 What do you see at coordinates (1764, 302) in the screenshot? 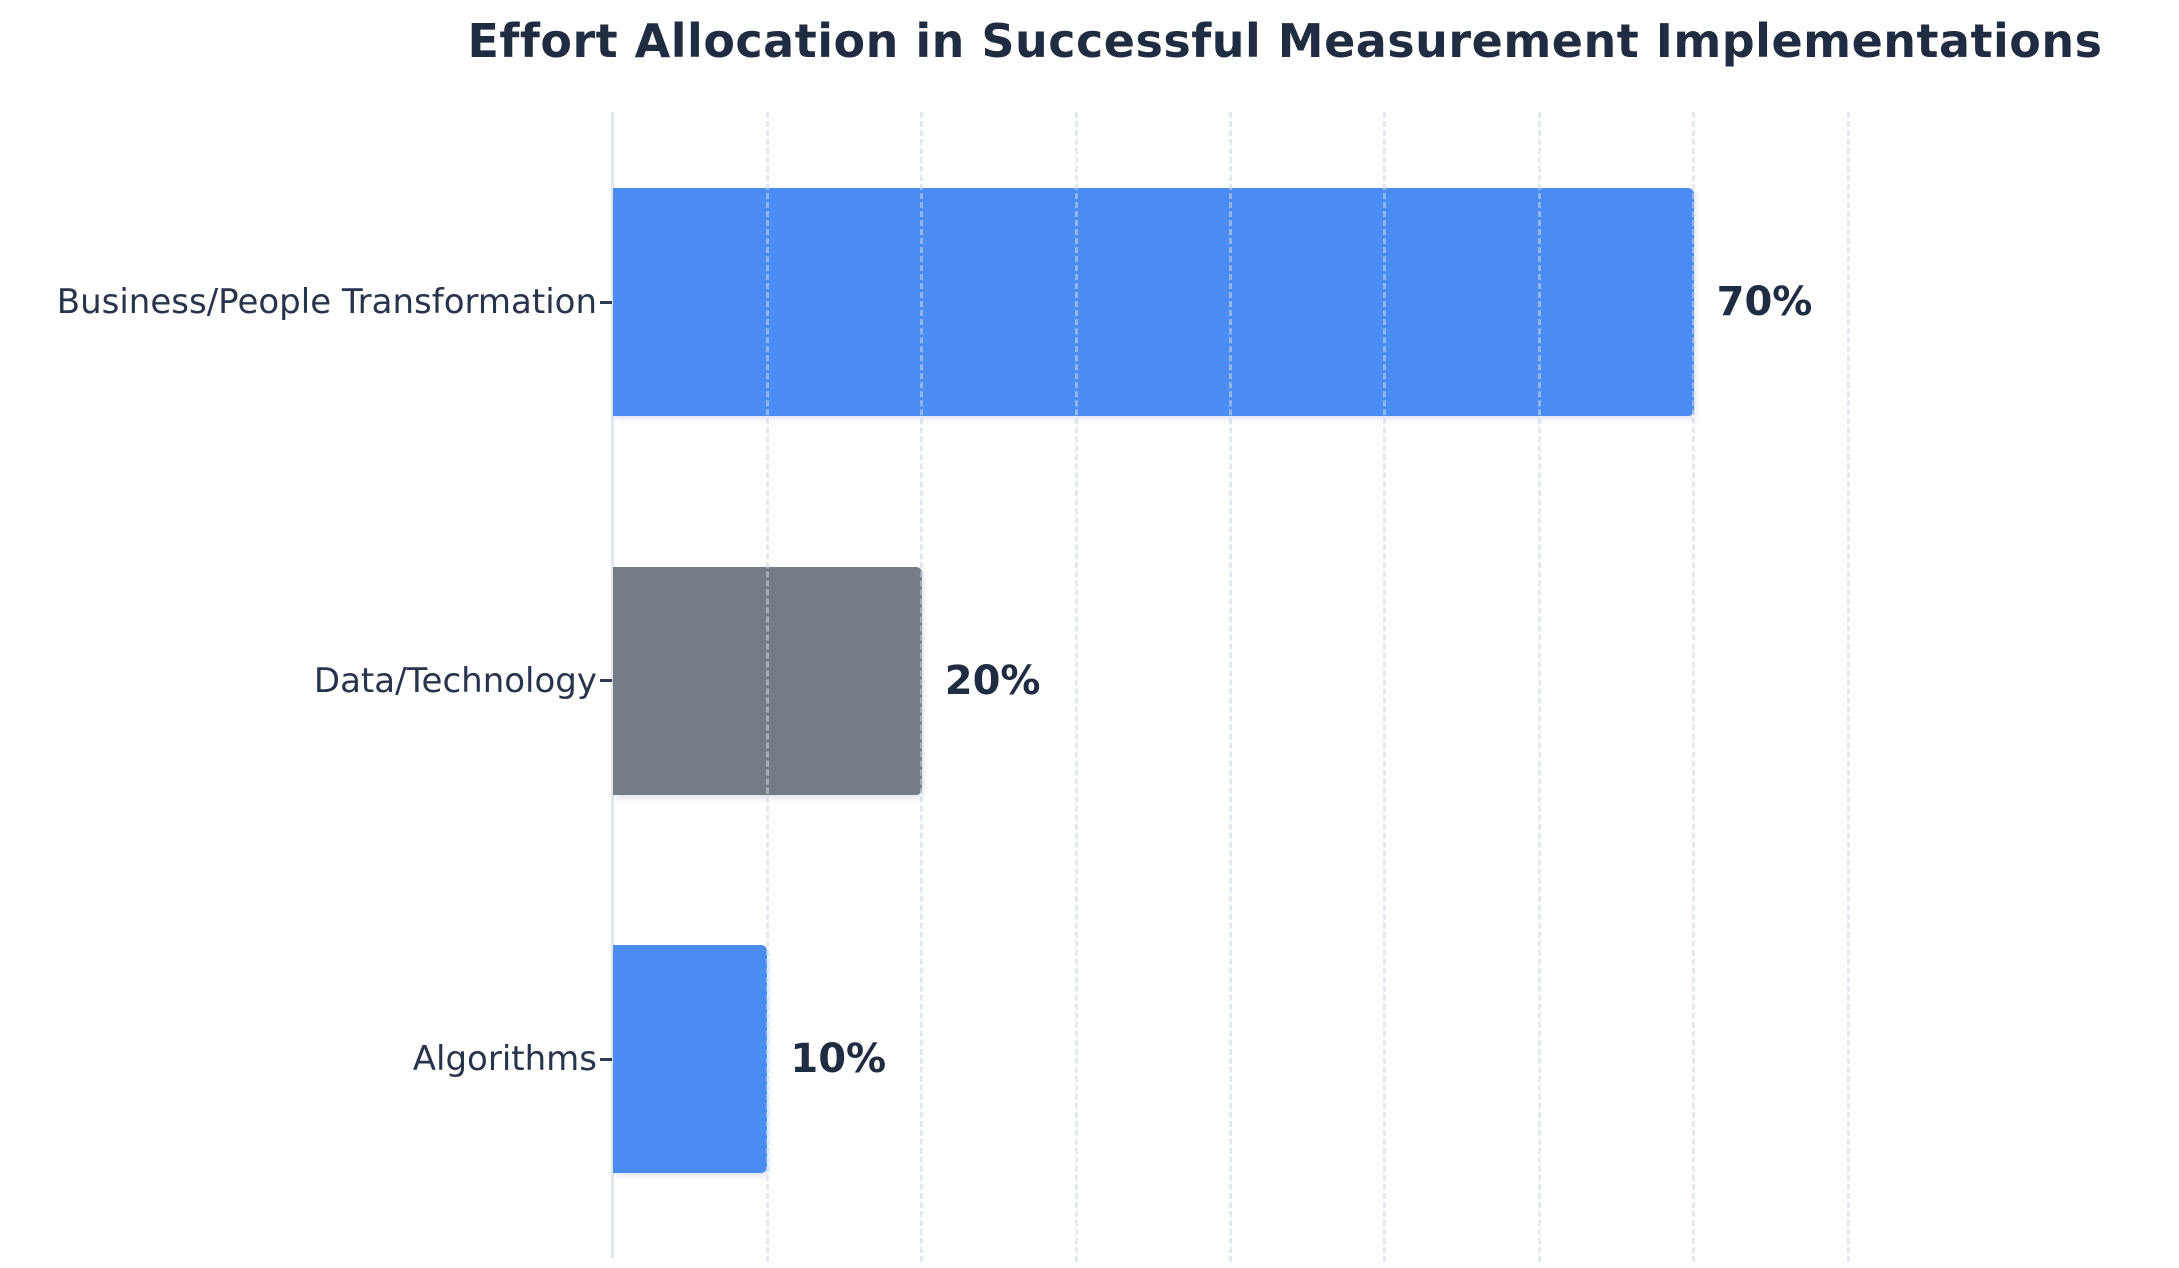
I see `value-label-1: 70%` at bounding box center [1764, 302].